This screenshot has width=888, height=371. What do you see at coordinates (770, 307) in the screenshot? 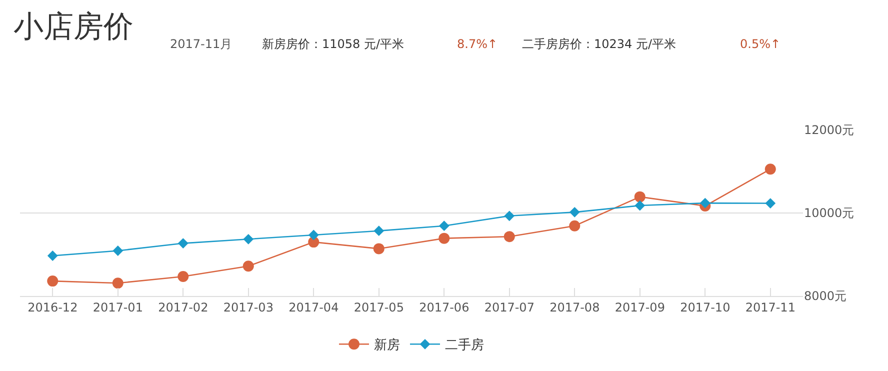
I see `x-tick-label: 2017-11` at bounding box center [770, 307].